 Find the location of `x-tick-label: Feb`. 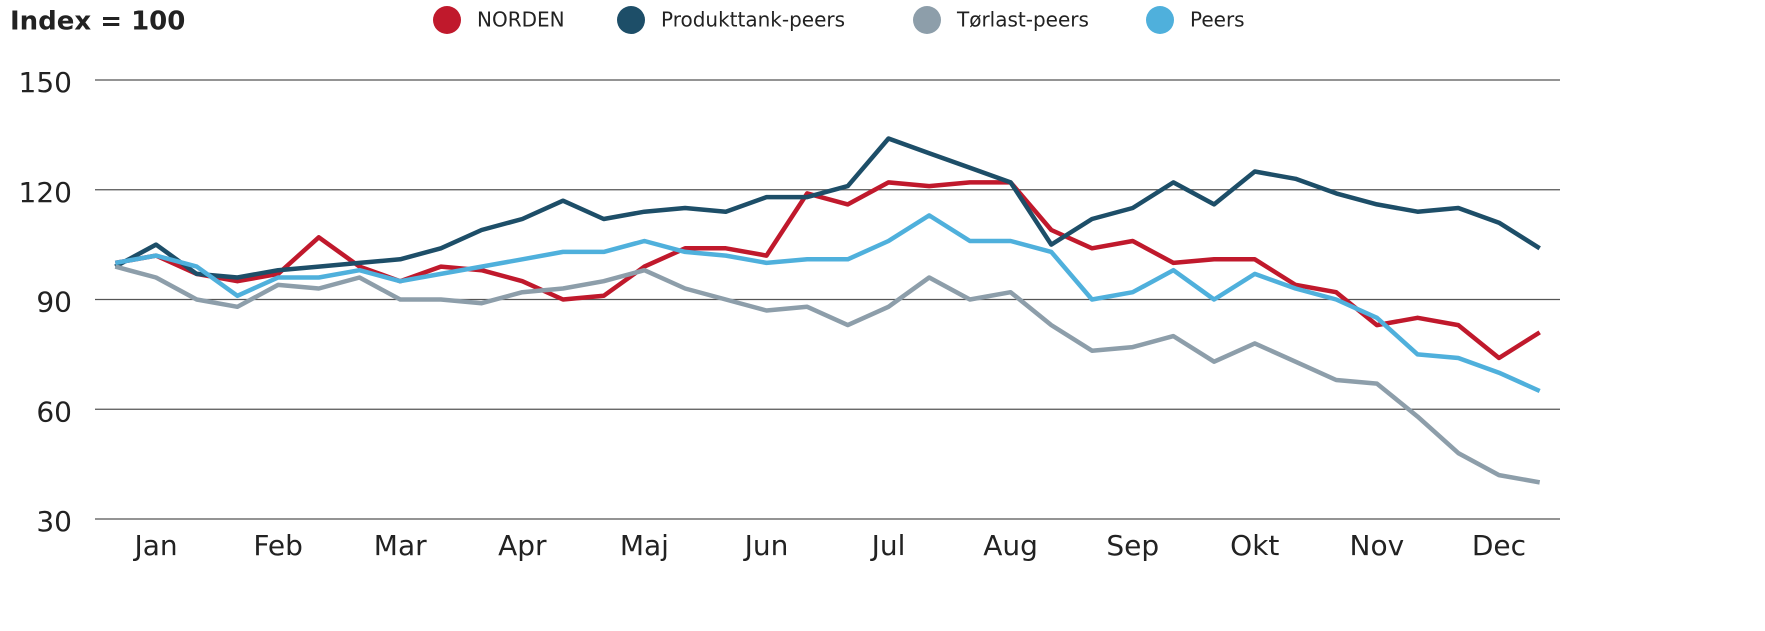

x-tick-label: Feb is located at coordinates (278, 545).